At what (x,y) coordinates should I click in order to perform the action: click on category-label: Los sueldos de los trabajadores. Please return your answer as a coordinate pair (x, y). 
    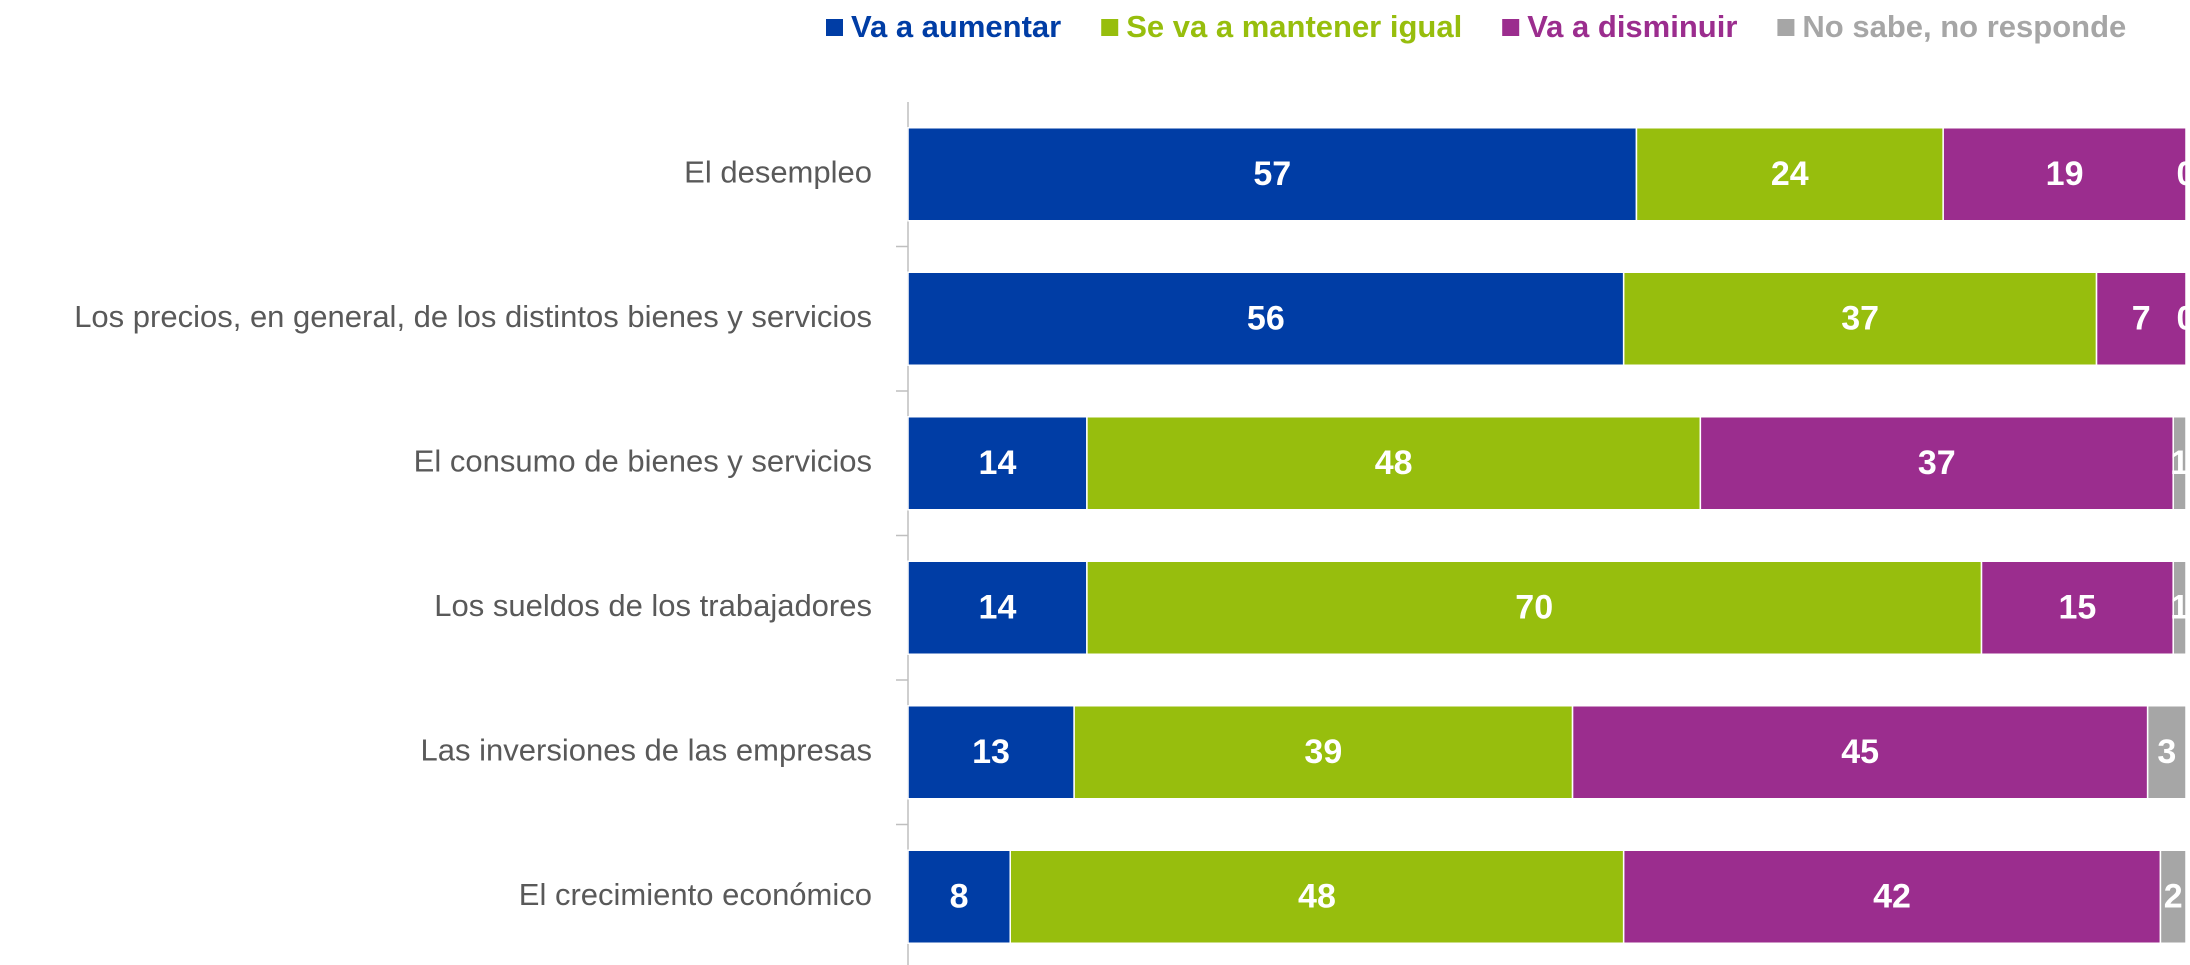
    Looking at the image, I should click on (653, 605).